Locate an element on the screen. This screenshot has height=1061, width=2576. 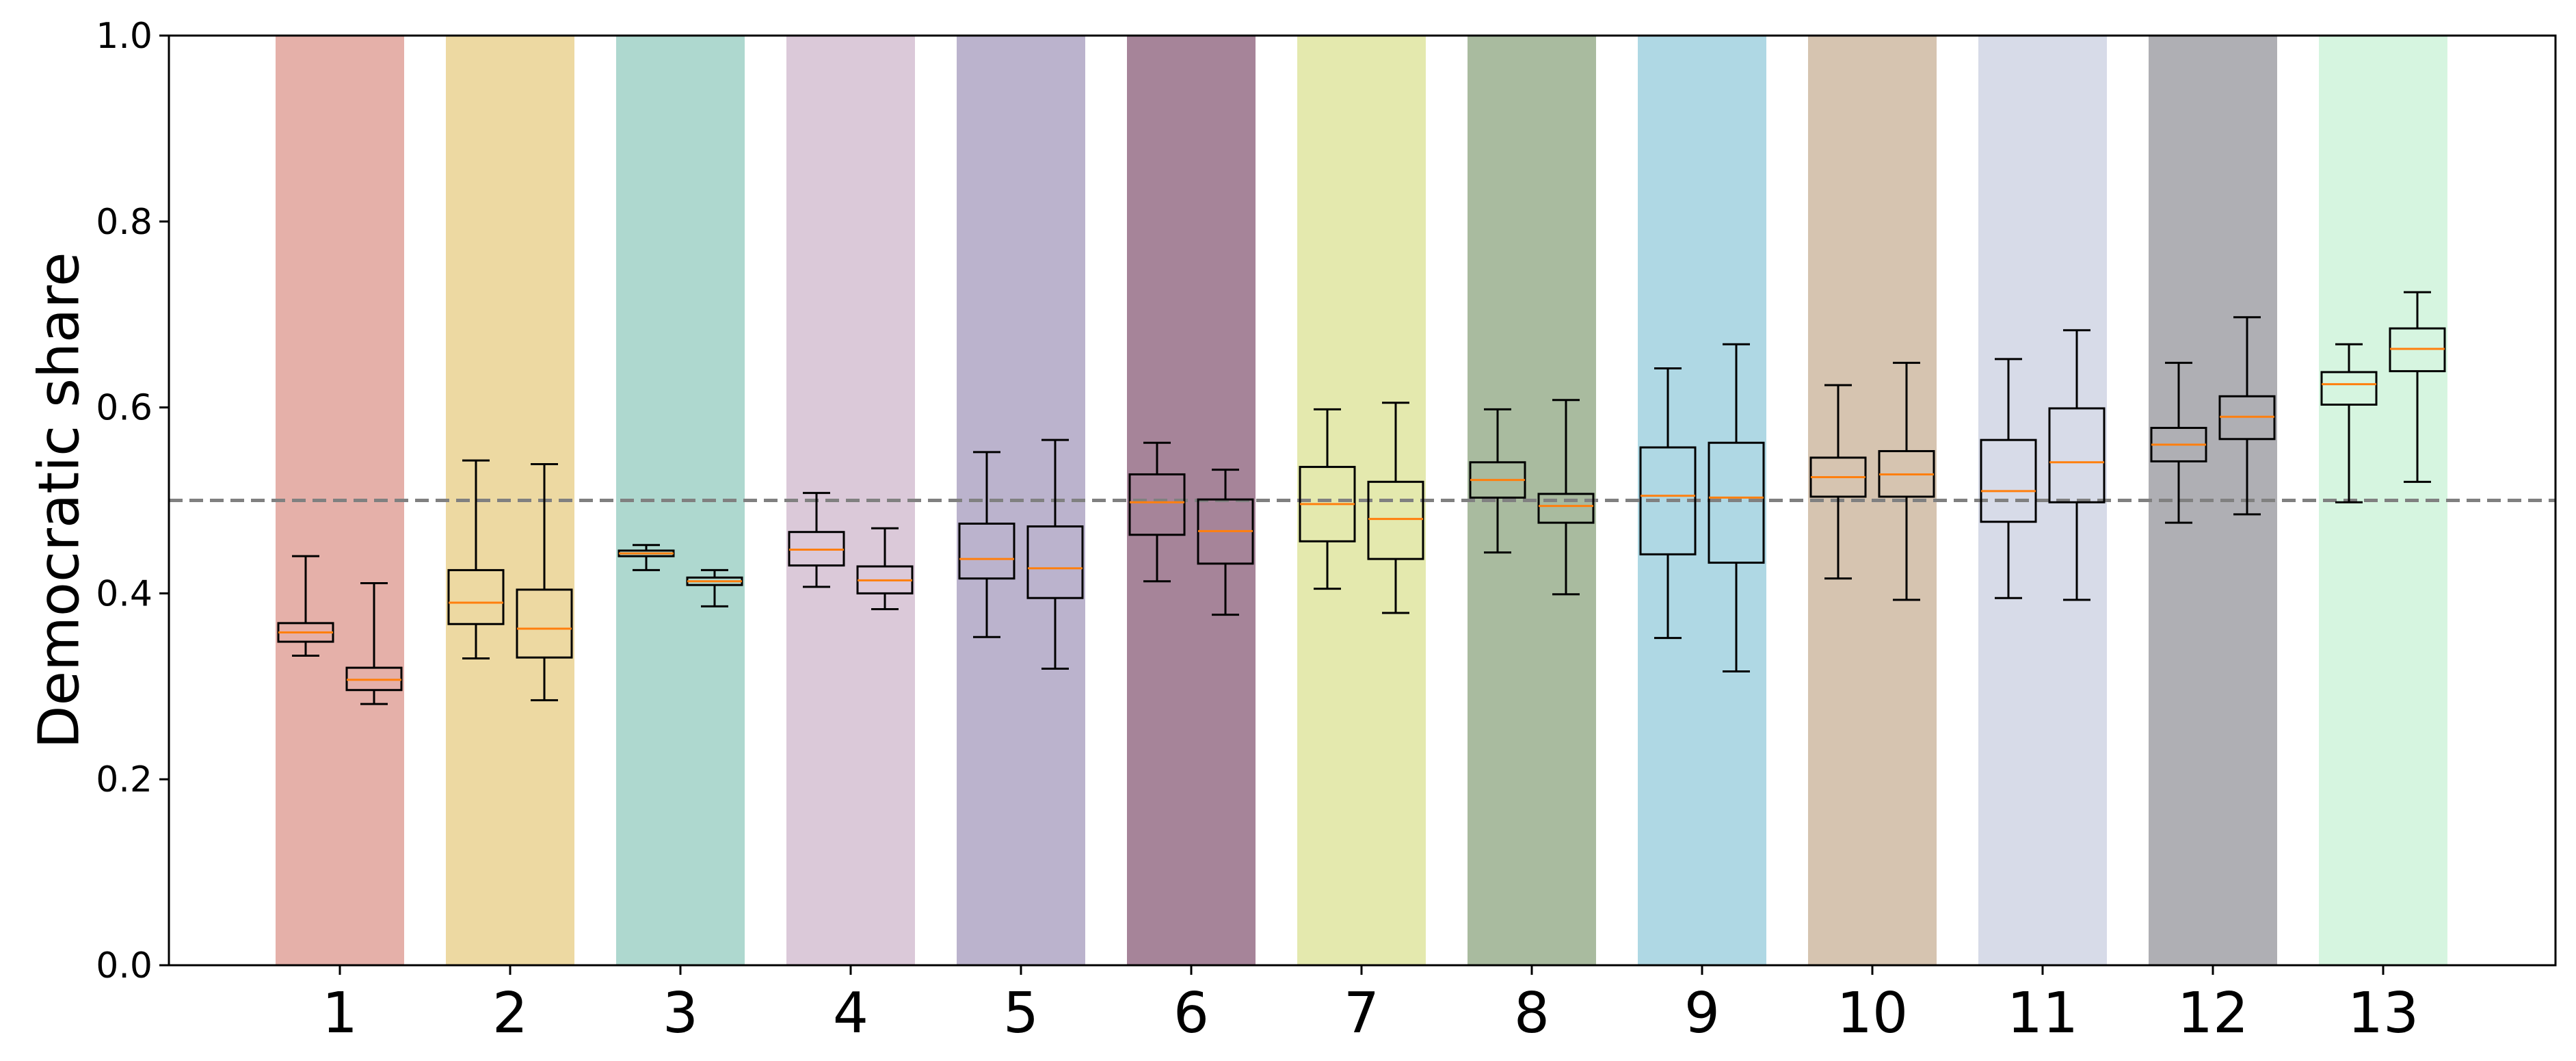
y-tick-label: 0.4 is located at coordinates (124, 593).